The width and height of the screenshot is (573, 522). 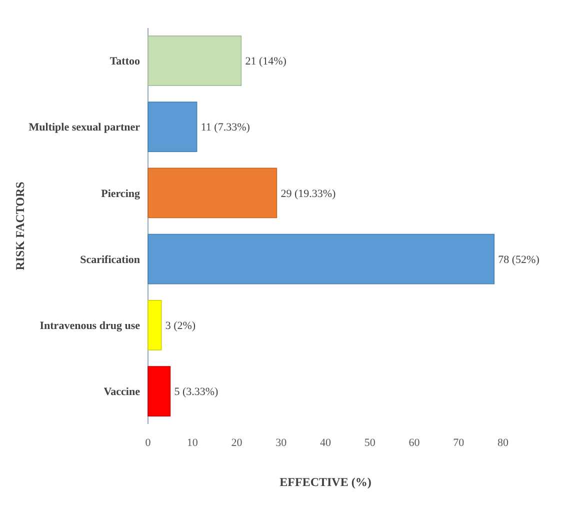 I want to click on data-label: 21 (14%), so click(x=266, y=62).